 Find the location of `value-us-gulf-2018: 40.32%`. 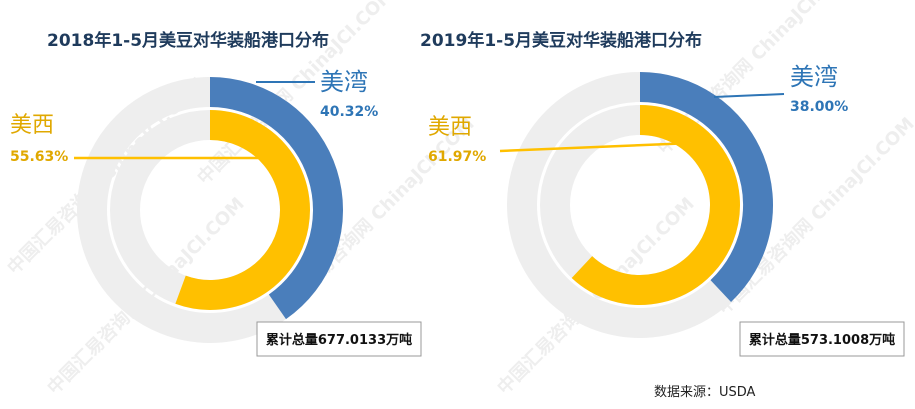

value-us-gulf-2018: 40.32% is located at coordinates (349, 112).